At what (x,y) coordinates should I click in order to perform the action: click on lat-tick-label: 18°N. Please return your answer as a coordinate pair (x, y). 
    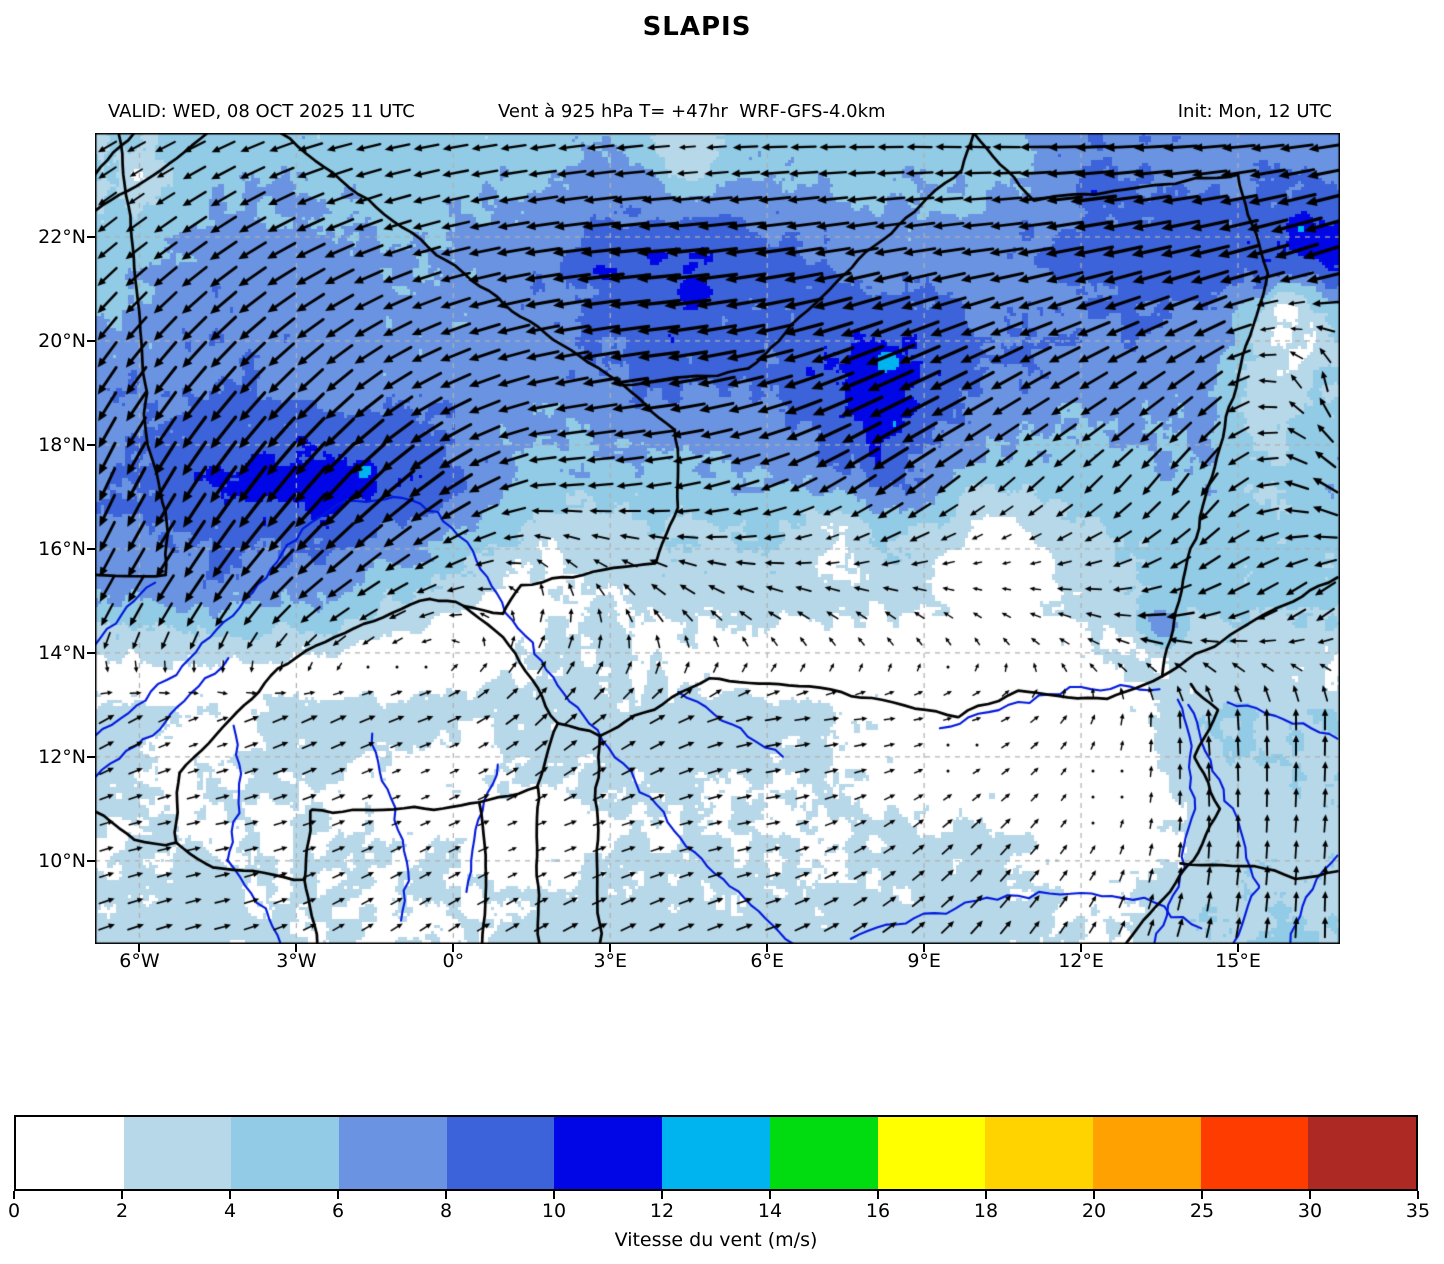
    Looking at the image, I should click on (62, 444).